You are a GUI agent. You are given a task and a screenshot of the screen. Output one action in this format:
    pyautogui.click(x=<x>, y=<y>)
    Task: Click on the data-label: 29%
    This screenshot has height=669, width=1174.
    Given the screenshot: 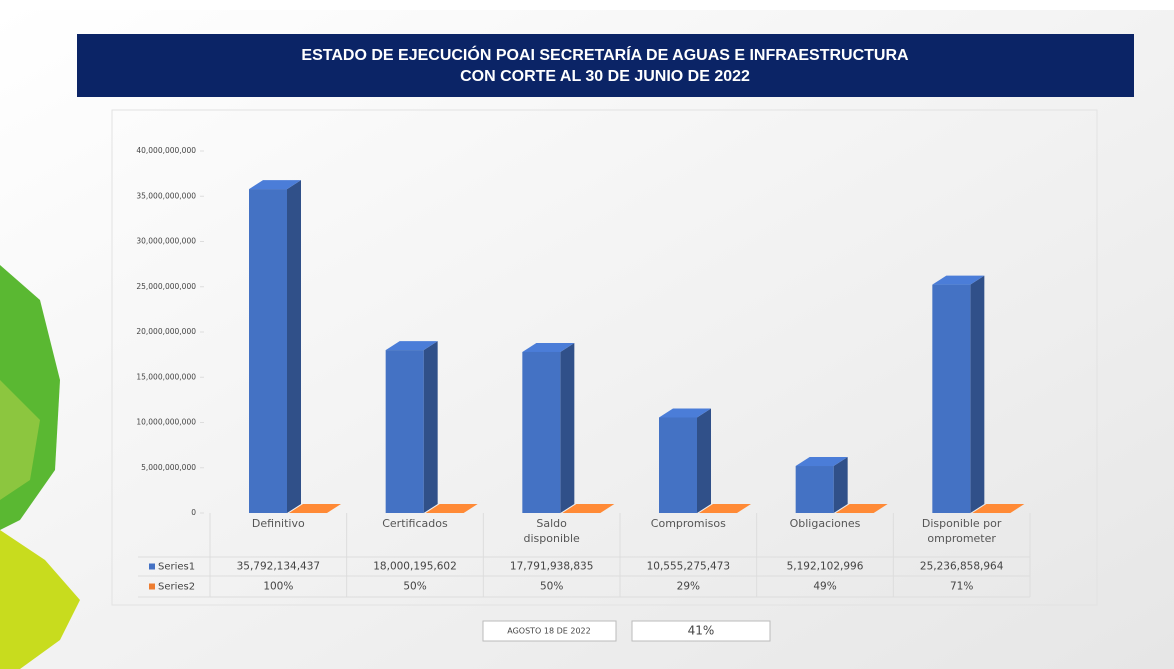 What is the action you would take?
    pyautogui.click(x=688, y=587)
    